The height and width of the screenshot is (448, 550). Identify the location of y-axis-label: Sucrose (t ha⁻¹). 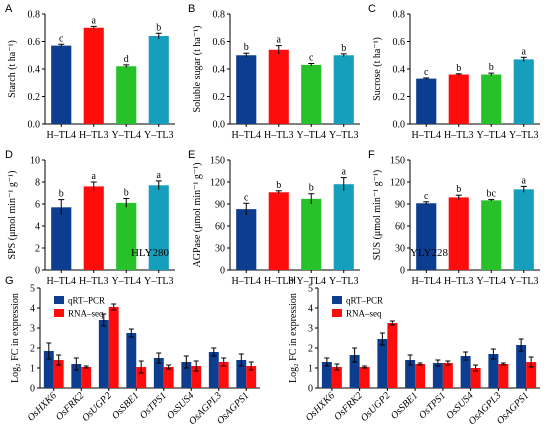
(377, 69).